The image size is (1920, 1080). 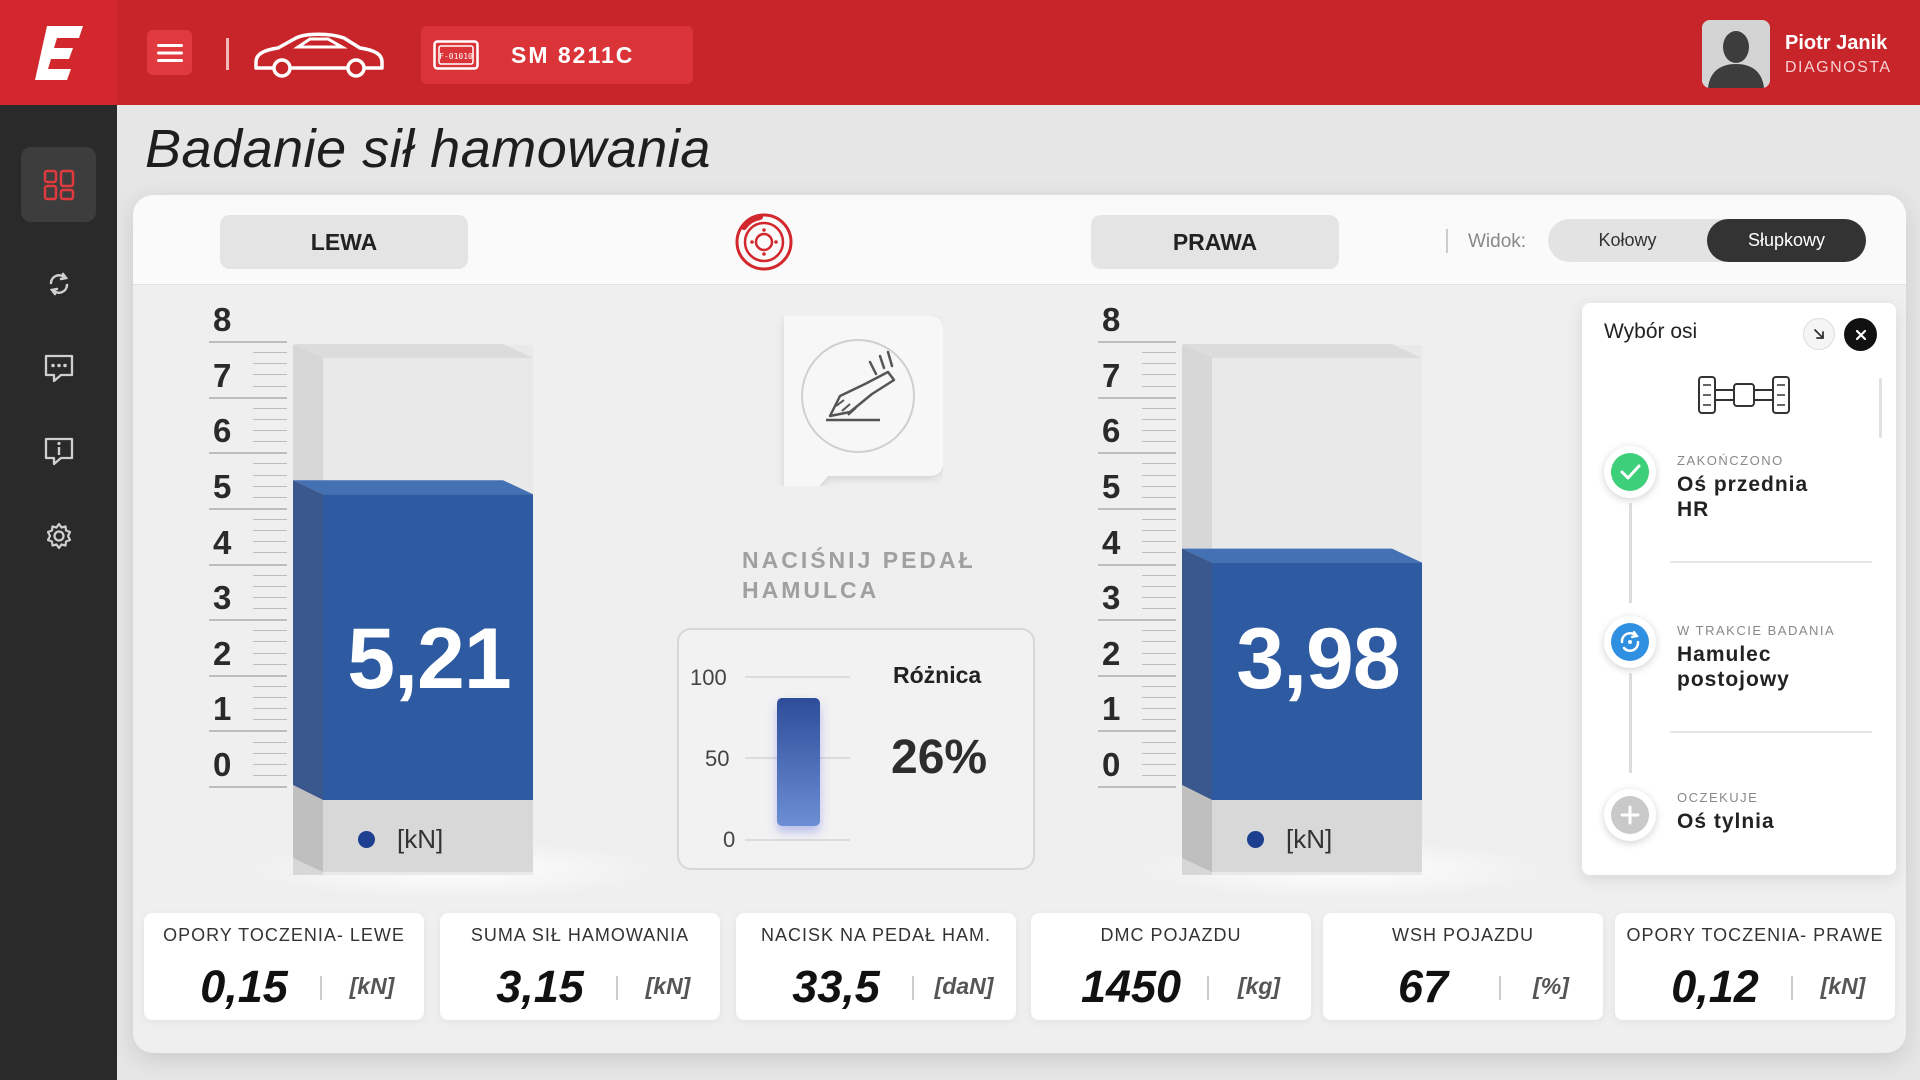 What do you see at coordinates (1724, 654) in the screenshot?
I see `step-name-line-1: Hamulec` at bounding box center [1724, 654].